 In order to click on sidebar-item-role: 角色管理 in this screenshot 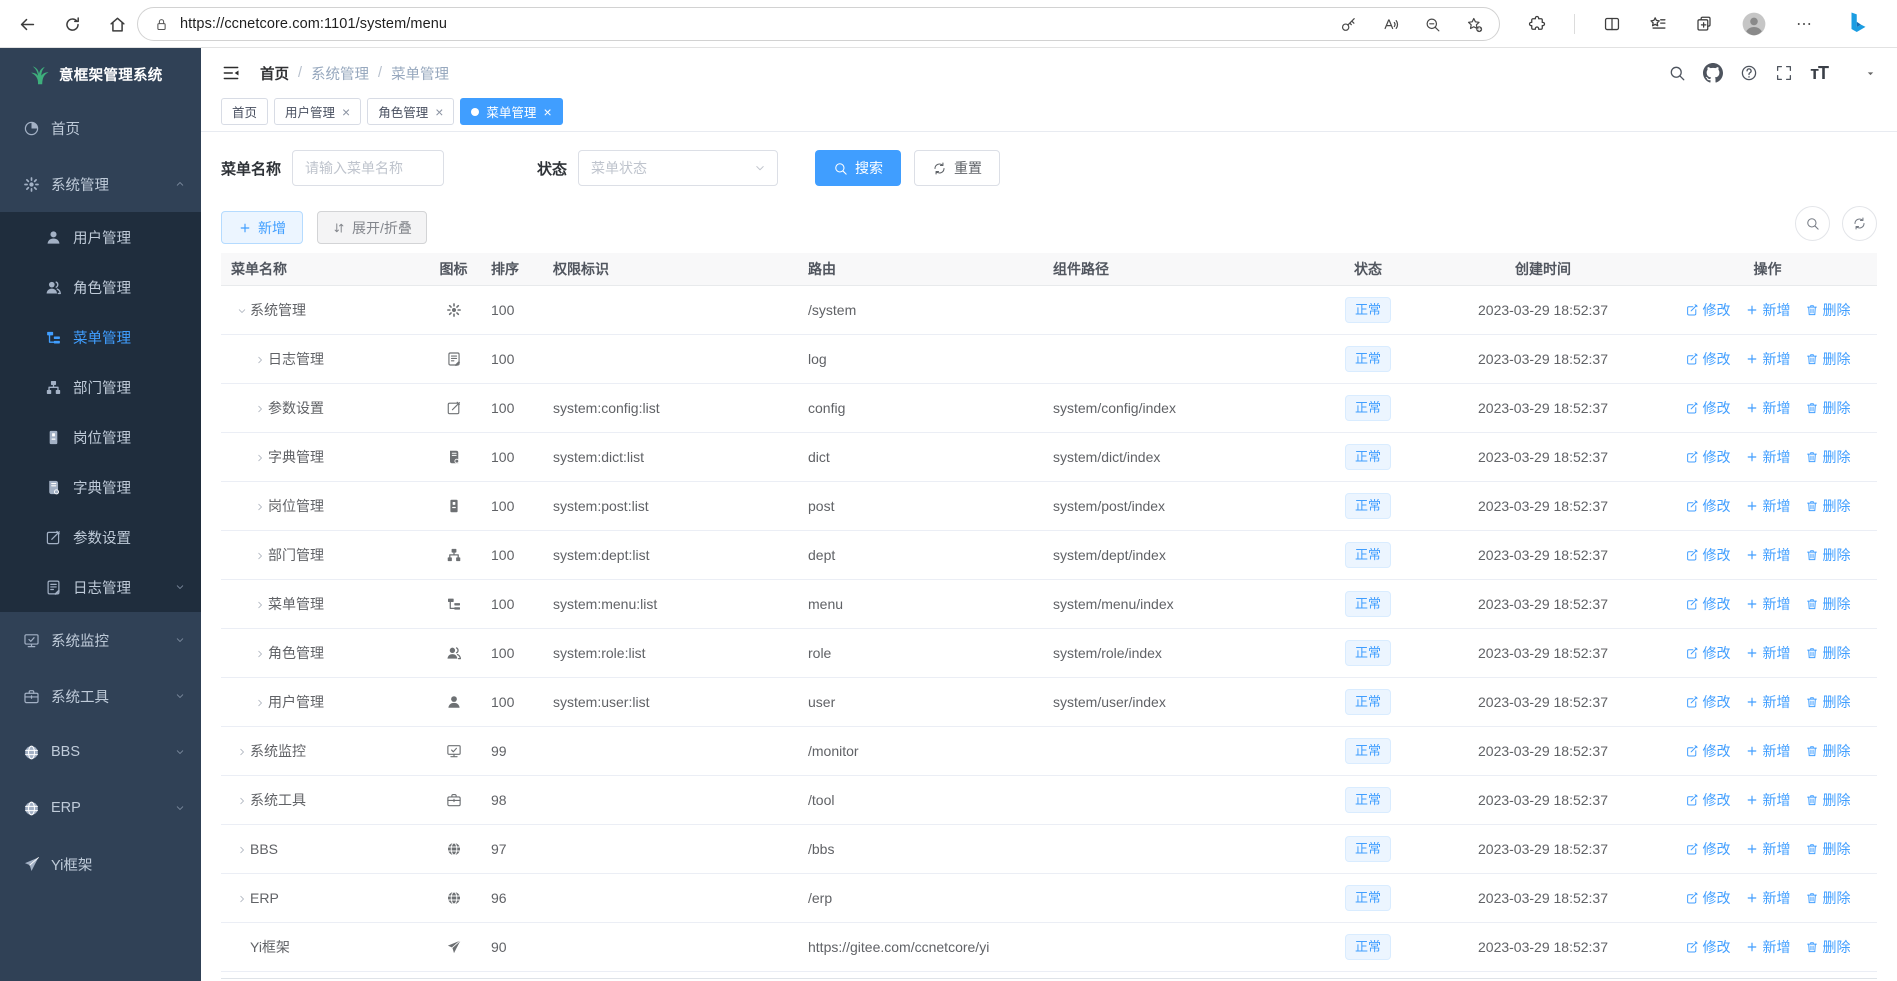, I will do `click(100, 287)`.